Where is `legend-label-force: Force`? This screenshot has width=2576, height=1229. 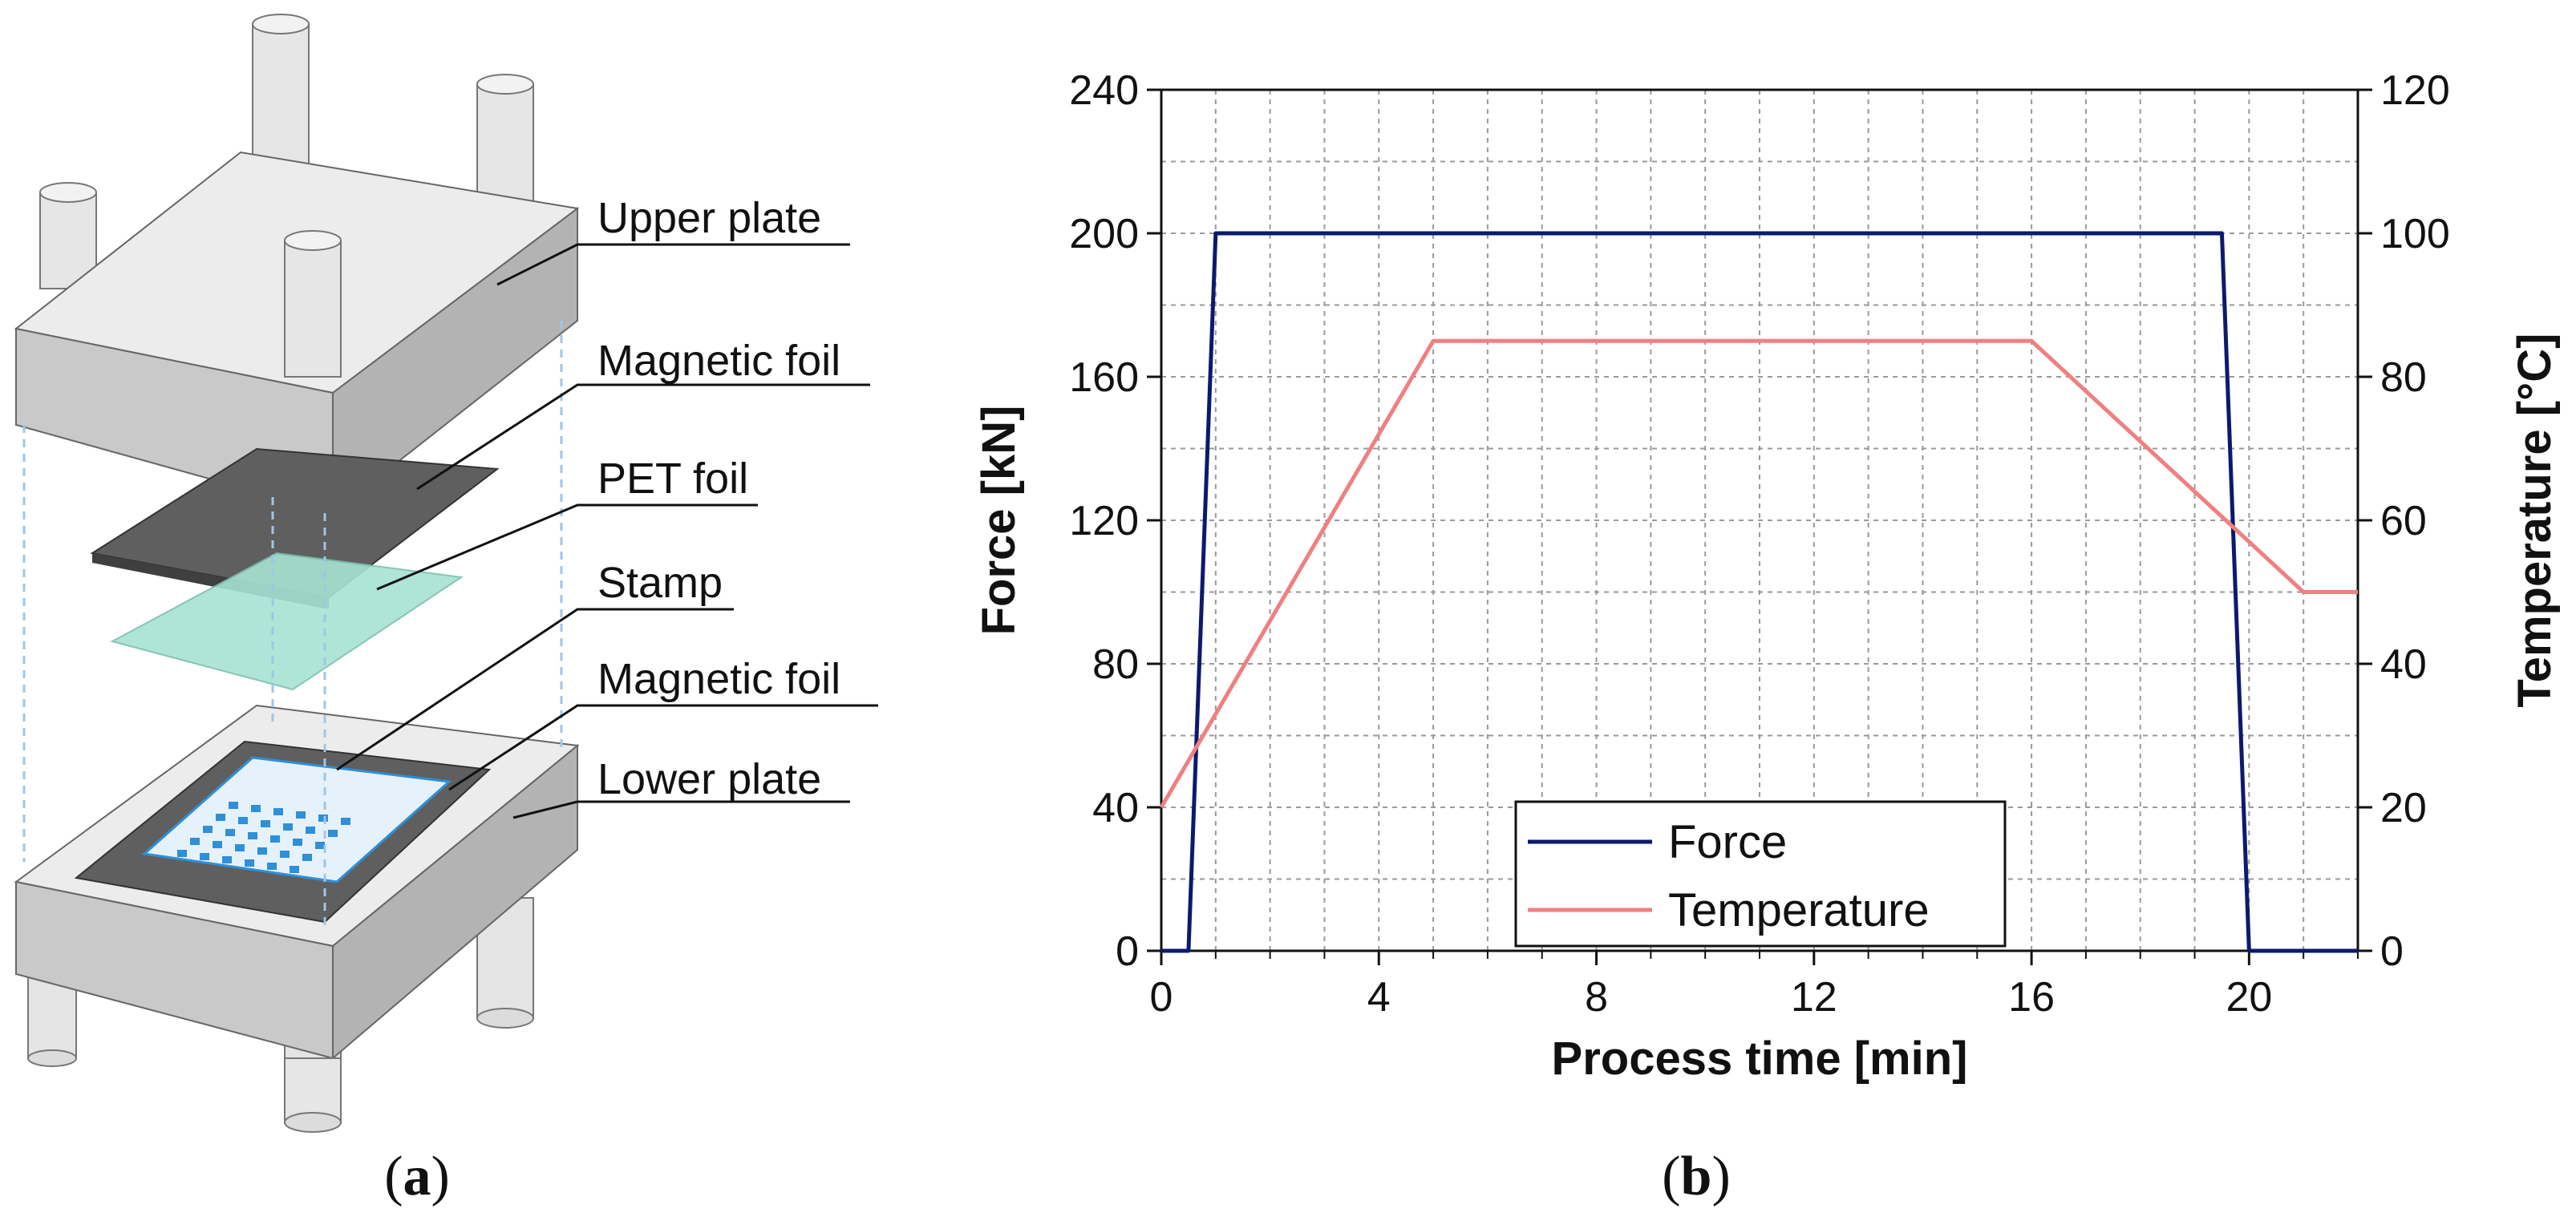 legend-label-force: Force is located at coordinates (1728, 842).